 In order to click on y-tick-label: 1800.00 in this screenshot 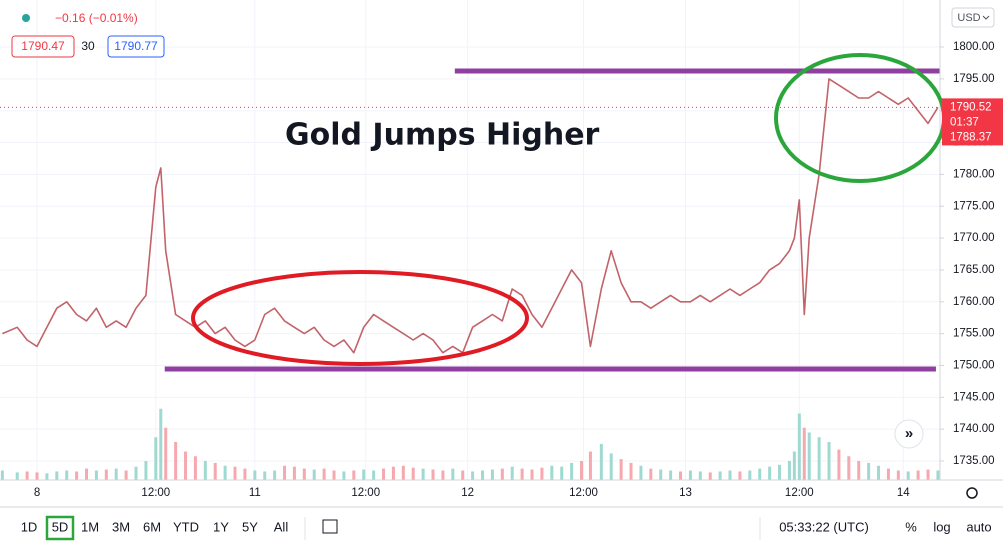, I will do `click(974, 47)`.